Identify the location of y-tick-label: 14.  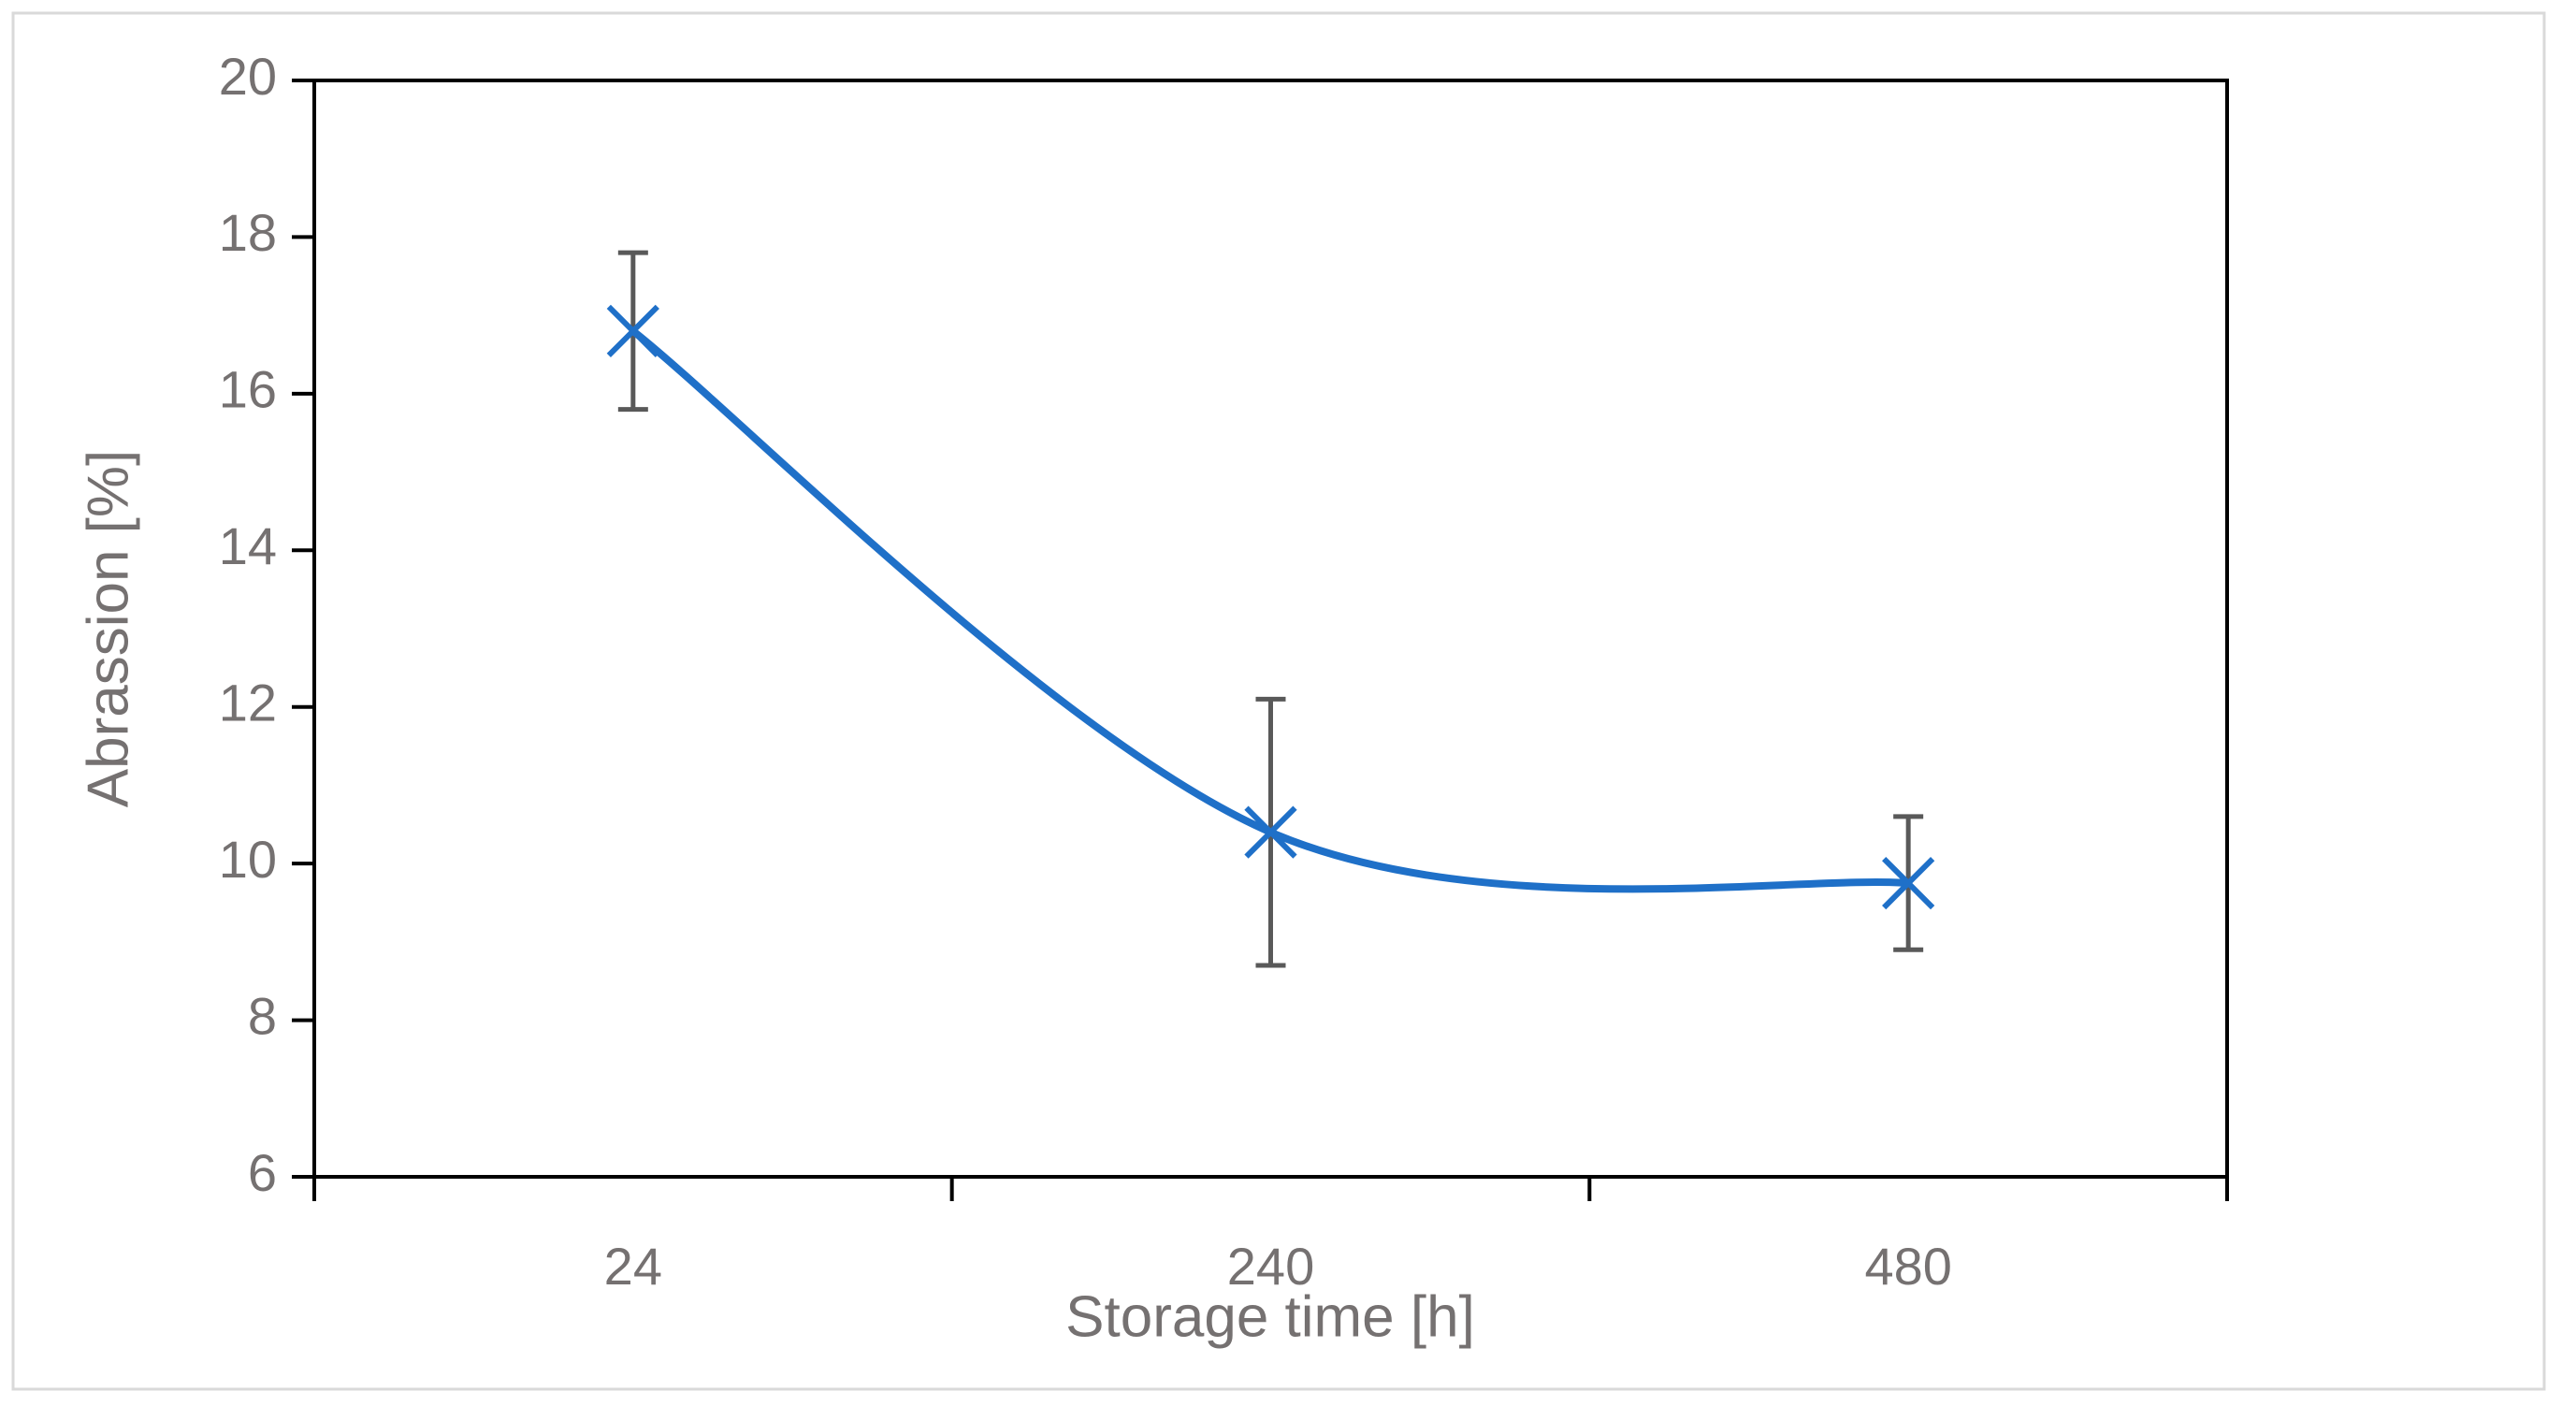
(248, 545).